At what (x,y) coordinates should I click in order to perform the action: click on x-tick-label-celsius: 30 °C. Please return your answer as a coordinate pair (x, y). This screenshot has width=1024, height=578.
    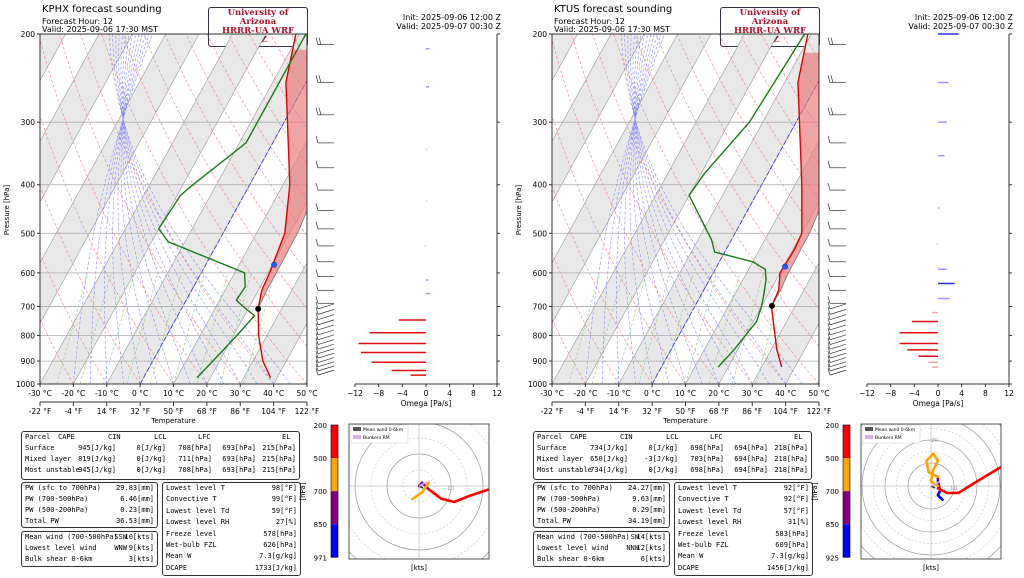
    Looking at the image, I should click on (240, 393).